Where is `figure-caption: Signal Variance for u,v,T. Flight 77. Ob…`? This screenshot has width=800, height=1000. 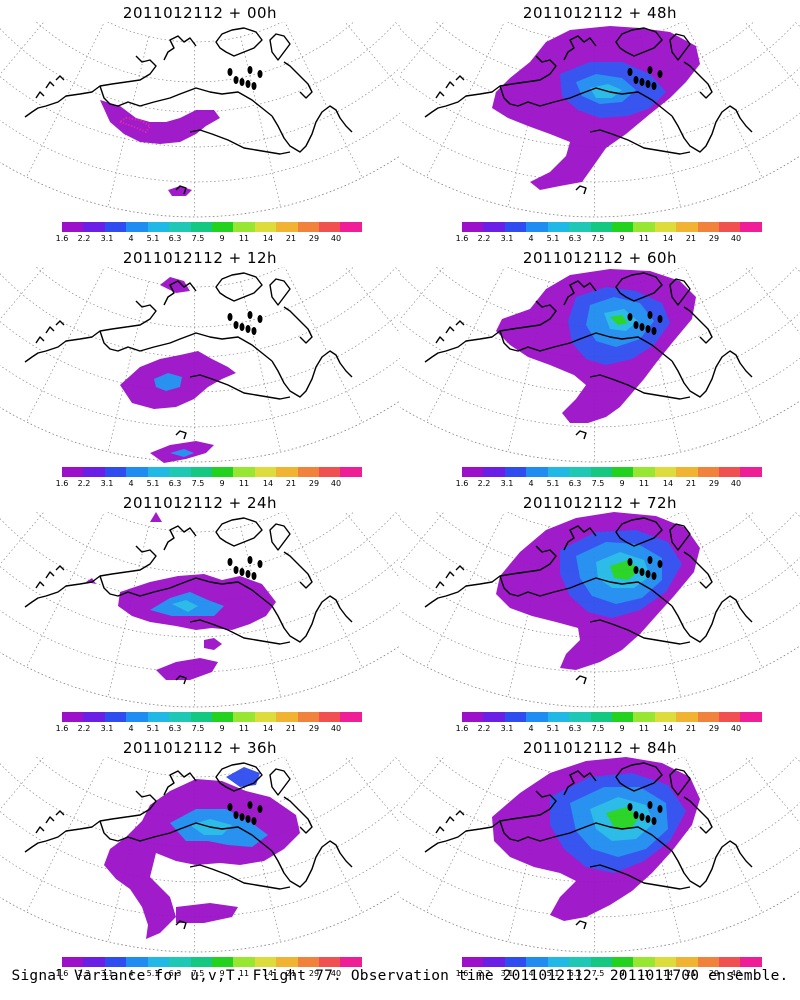
figure-caption: Signal Variance for u,v,T. Flight 77. Ob… is located at coordinates (400, 976).